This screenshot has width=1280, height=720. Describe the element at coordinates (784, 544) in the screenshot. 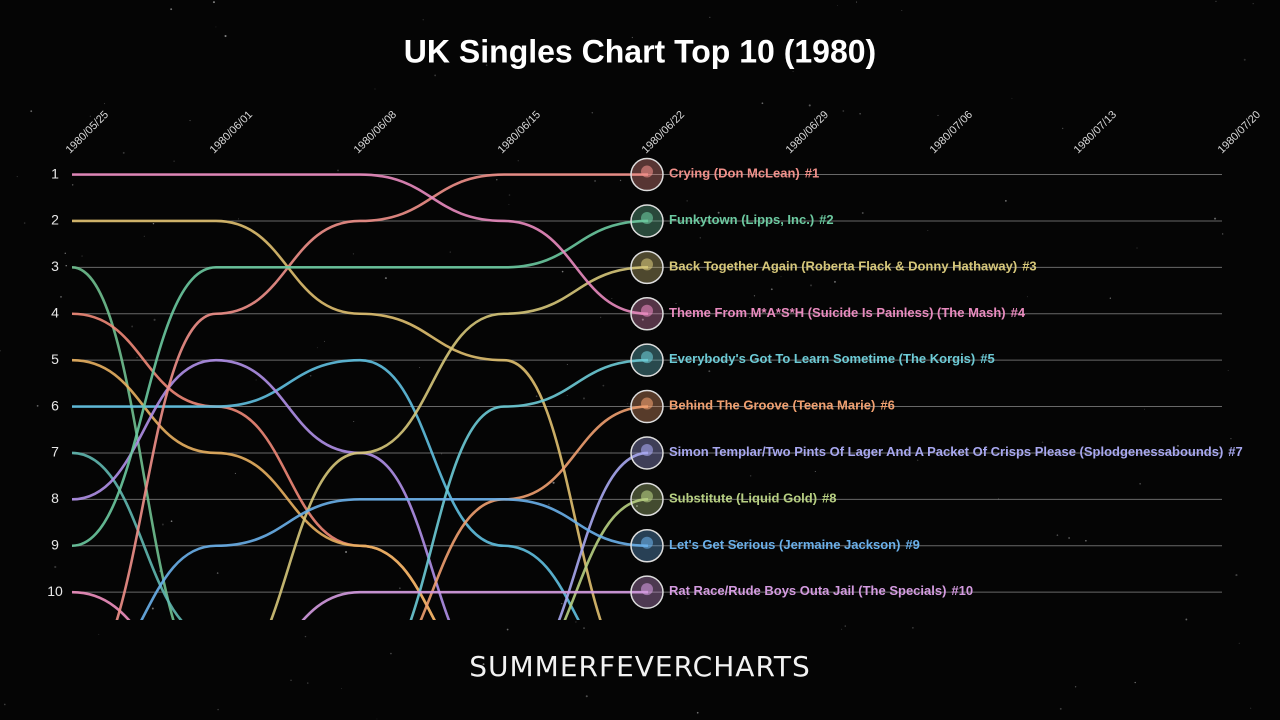

I see `song-name: Let's Get Serious (Jermaine Jackson)` at that location.